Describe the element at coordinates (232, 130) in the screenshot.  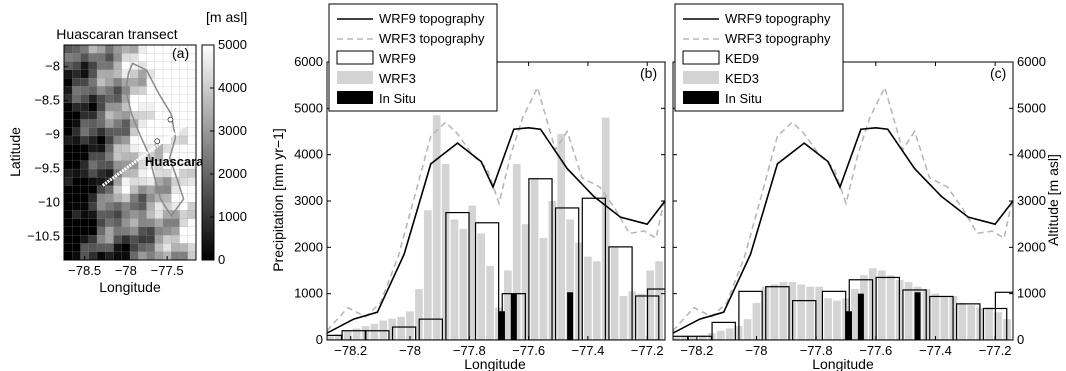
I see `colorbar-tick-label: 3000` at that location.